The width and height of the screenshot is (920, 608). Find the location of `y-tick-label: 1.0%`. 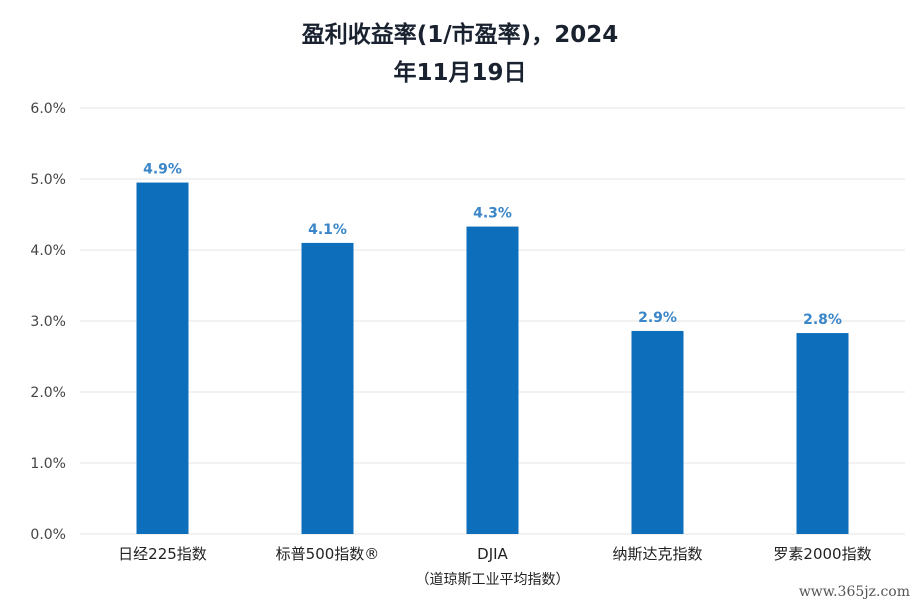

y-tick-label: 1.0% is located at coordinates (48, 464).